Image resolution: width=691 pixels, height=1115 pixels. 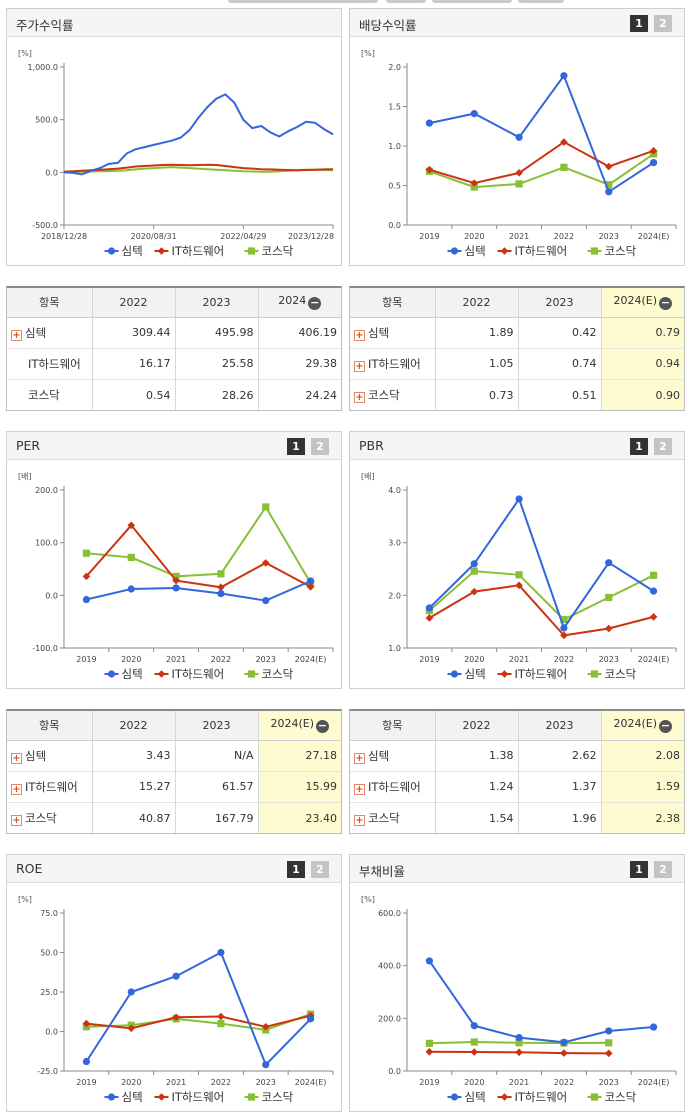 I want to click on table-cell: 0.51, so click(x=559, y=394).